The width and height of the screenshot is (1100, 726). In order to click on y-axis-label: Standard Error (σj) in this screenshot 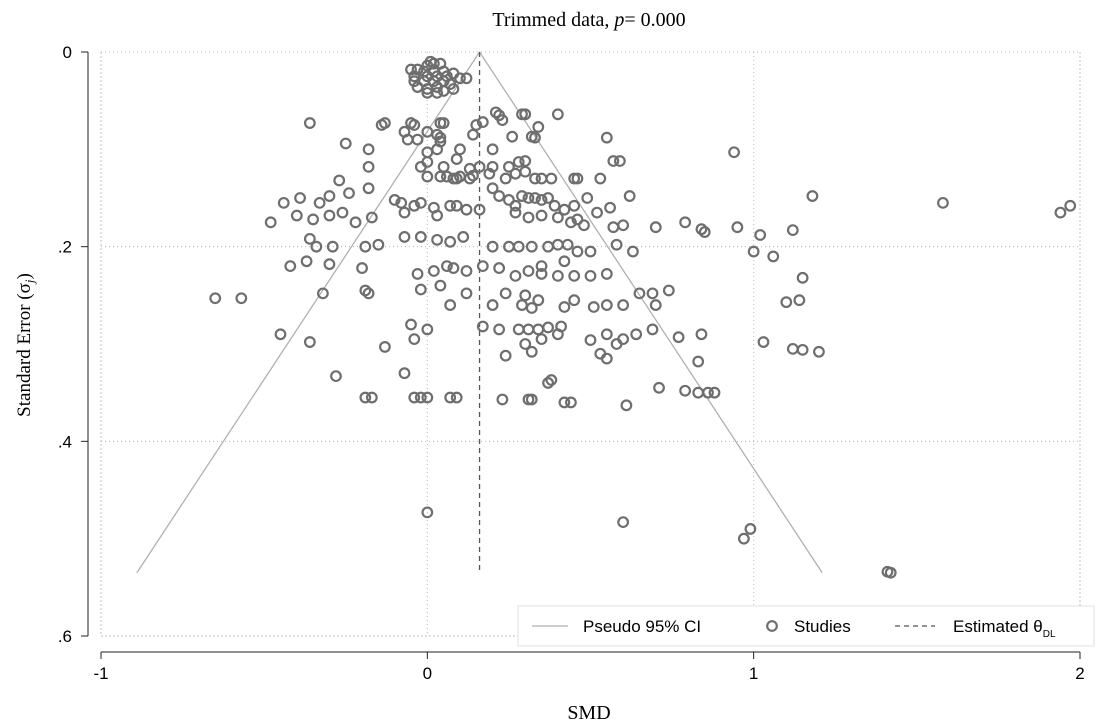, I will do `click(25, 345)`.